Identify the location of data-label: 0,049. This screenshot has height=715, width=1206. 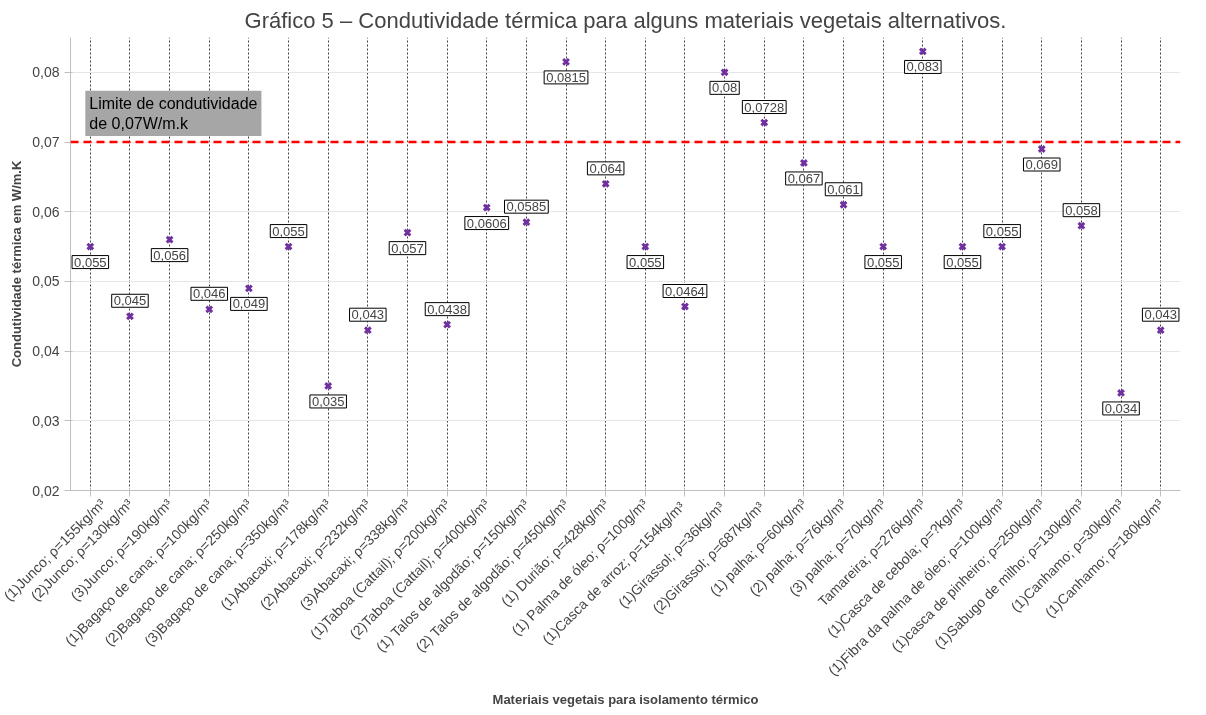
(249, 304).